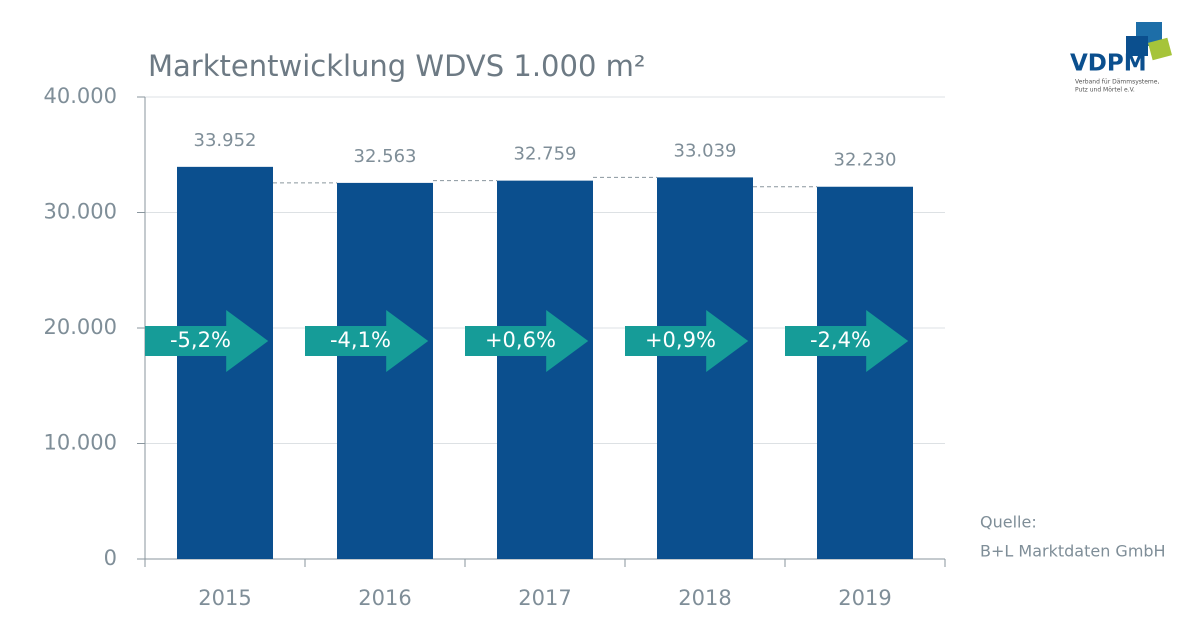 The image size is (1200, 625). I want to click on x-tick-label: 2016, so click(384, 598).